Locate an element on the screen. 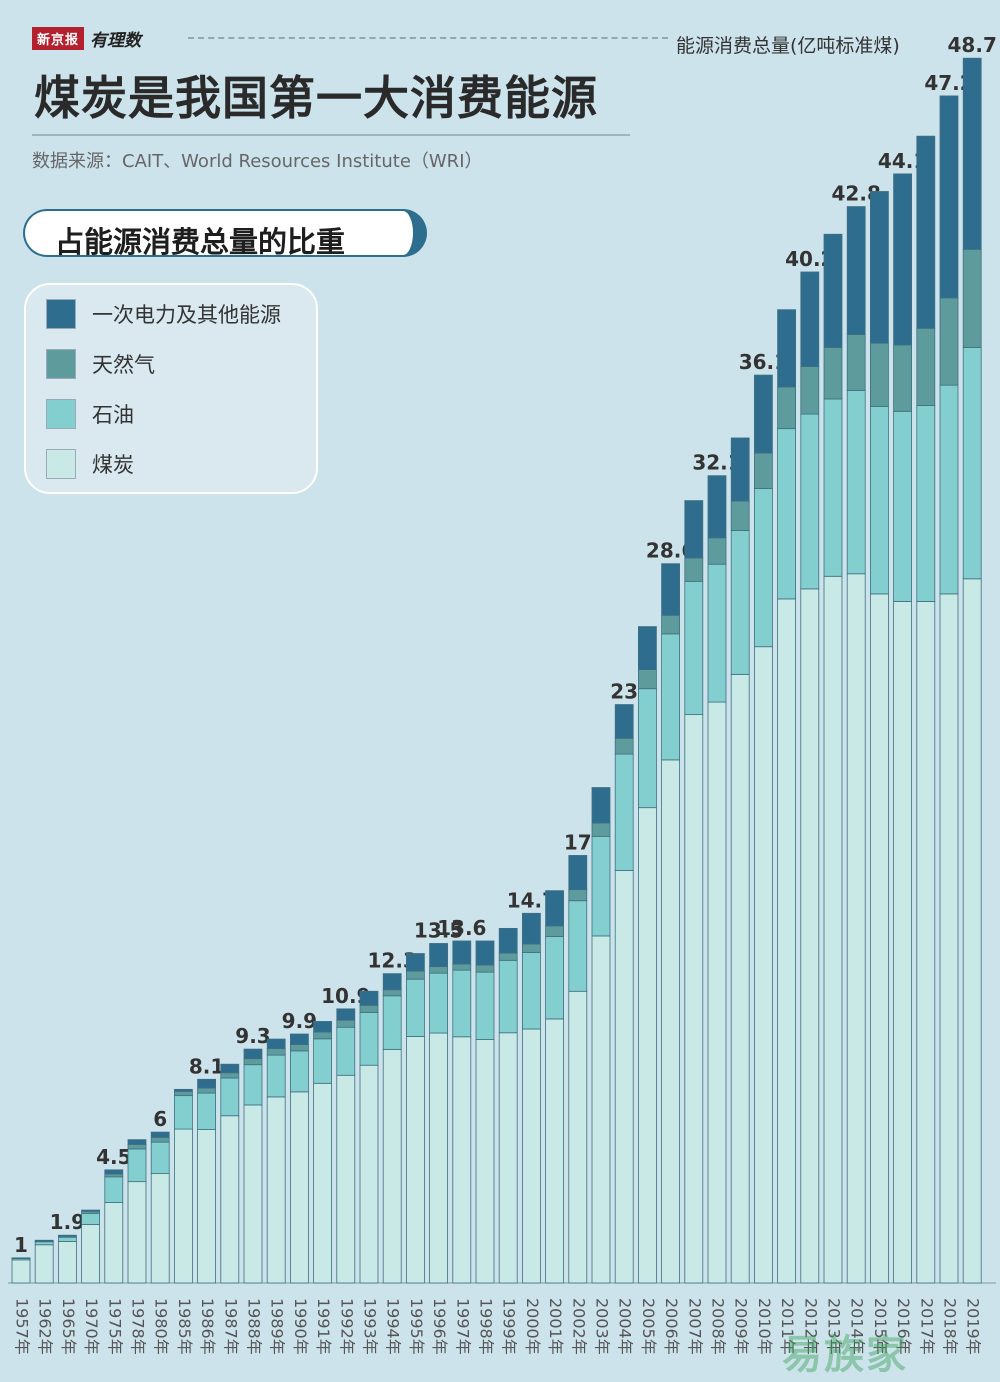  x-tick-label: 1970年 is located at coordinates (91, 1326).